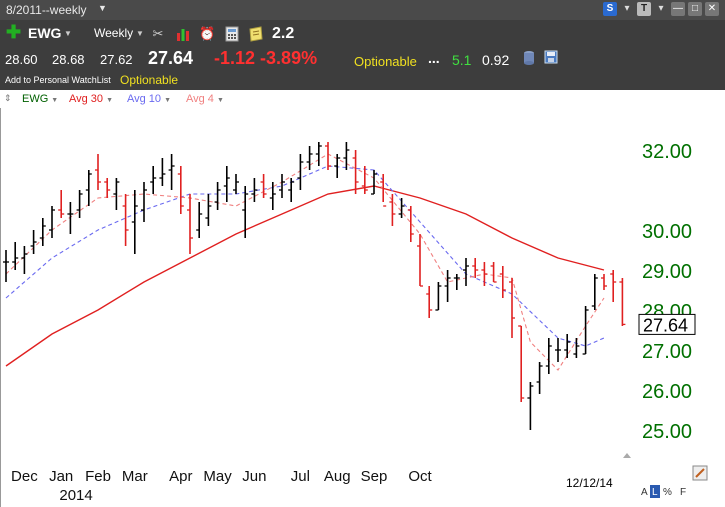  Describe the element at coordinates (374, 476) in the screenshot. I see `x-tick-label: Sep` at that location.